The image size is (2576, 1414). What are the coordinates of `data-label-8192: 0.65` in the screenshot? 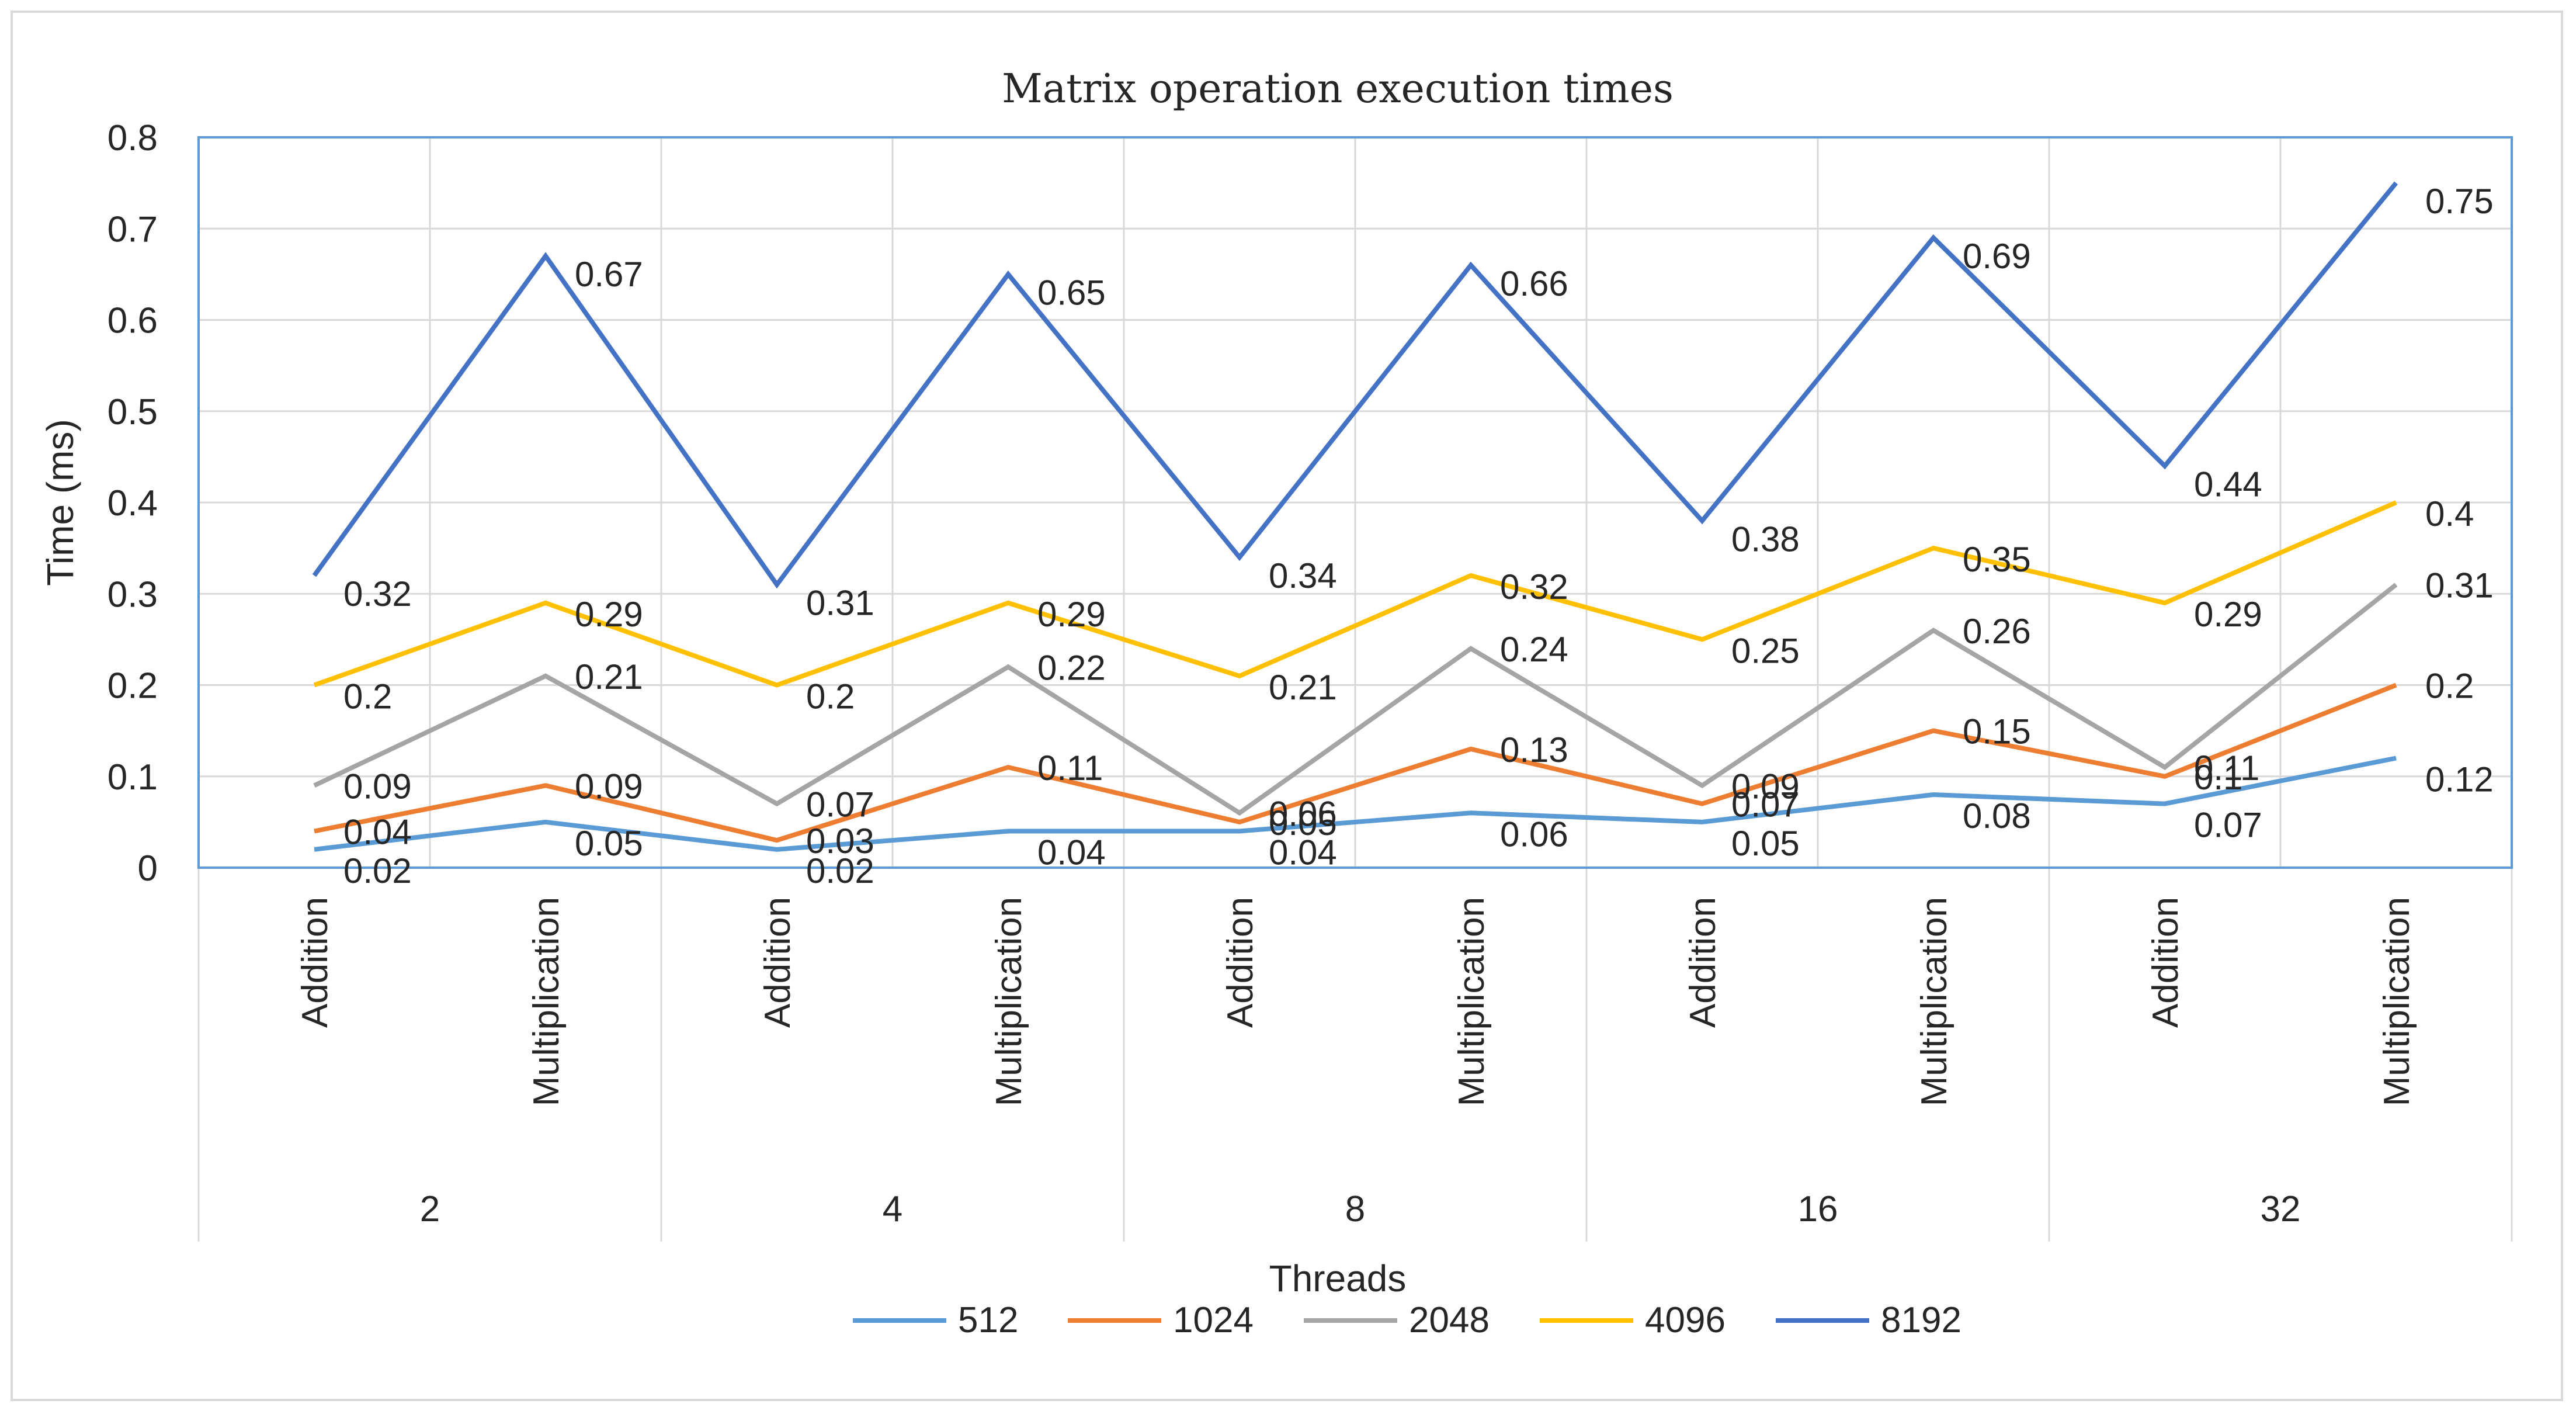 It's located at (1071, 292).